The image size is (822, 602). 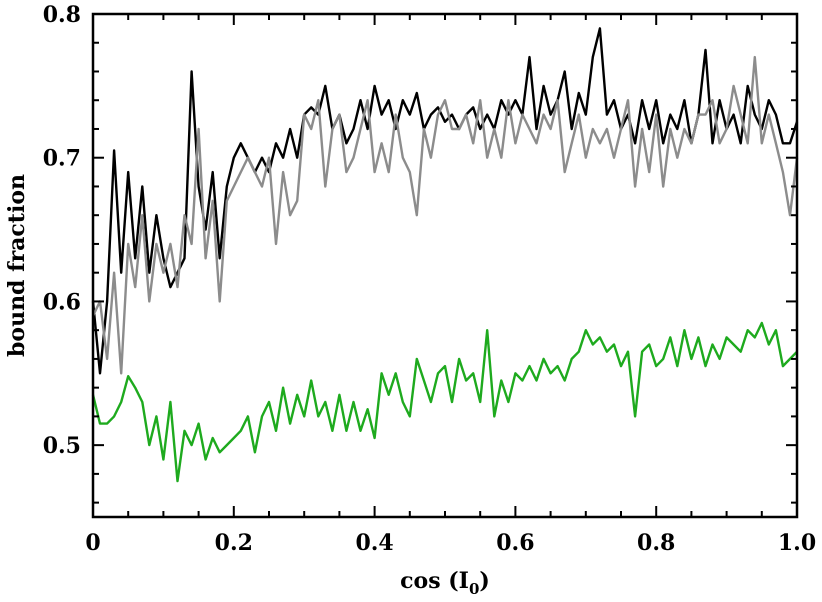 What do you see at coordinates (374, 543) in the screenshot?
I see `x-tick-label: 0.4` at bounding box center [374, 543].